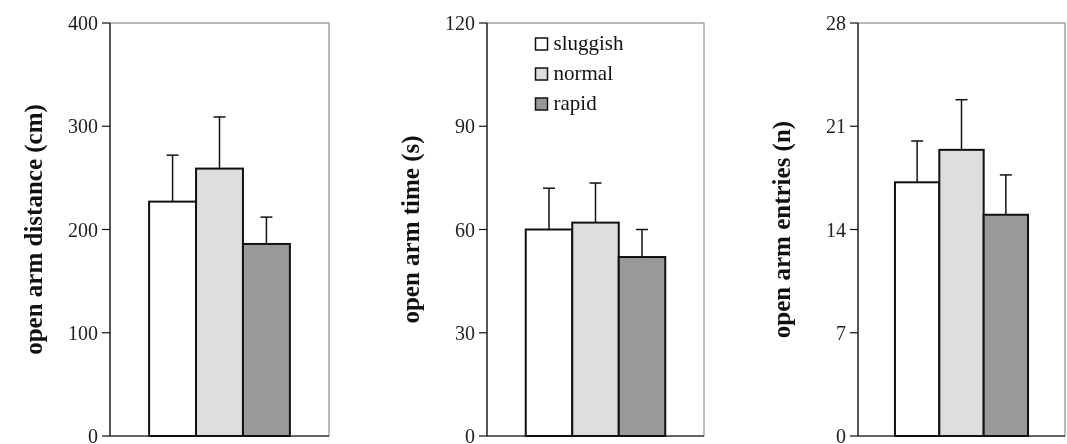 The height and width of the screenshot is (444, 1067). What do you see at coordinates (575, 103) in the screenshot?
I see `legend-label: rapid` at bounding box center [575, 103].